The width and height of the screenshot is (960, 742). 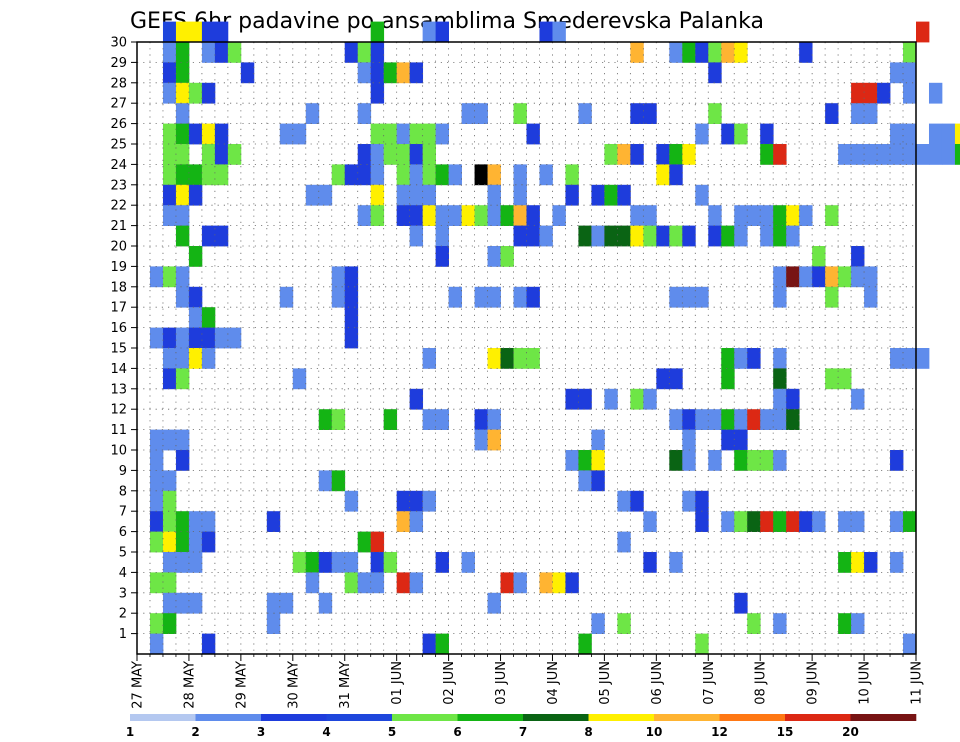 What do you see at coordinates (818, 717) in the screenshot?
I see `colorbar-swatch` at bounding box center [818, 717].